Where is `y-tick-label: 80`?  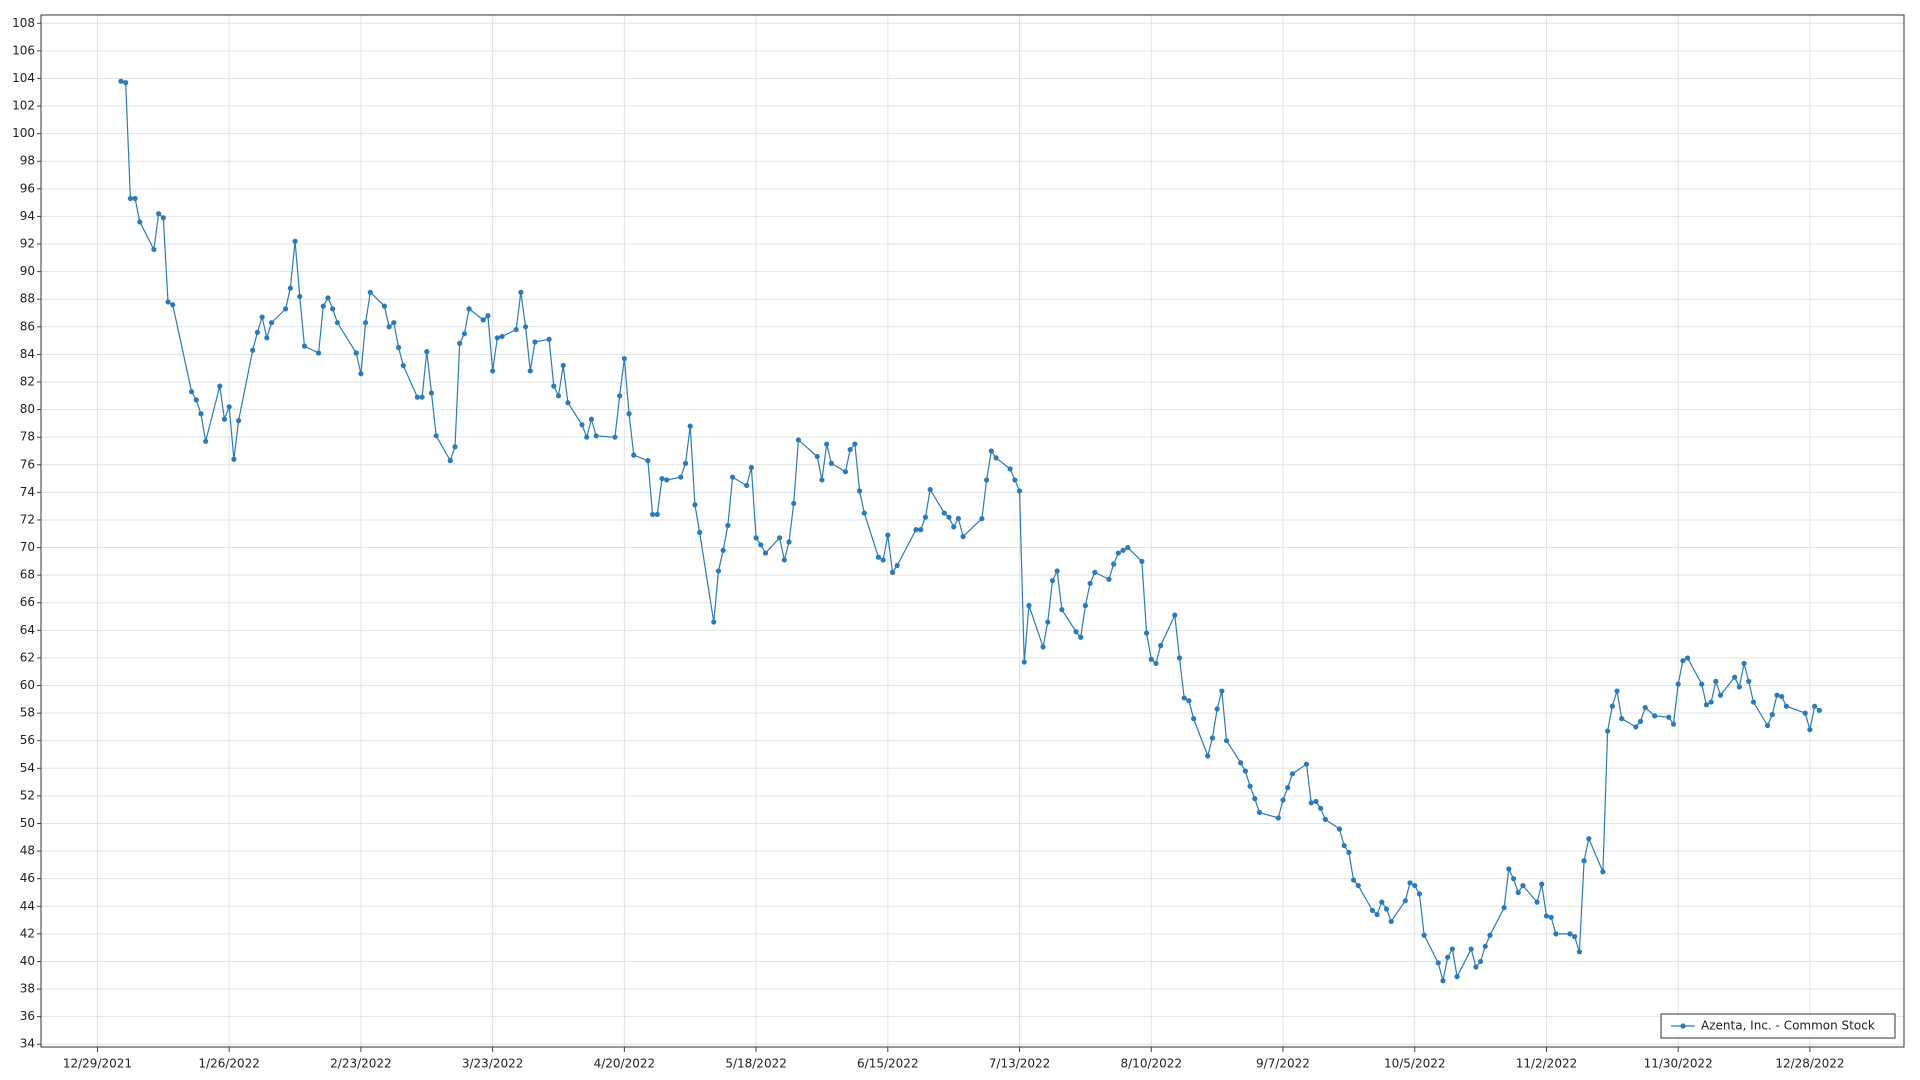 y-tick-label: 80 is located at coordinates (27, 409).